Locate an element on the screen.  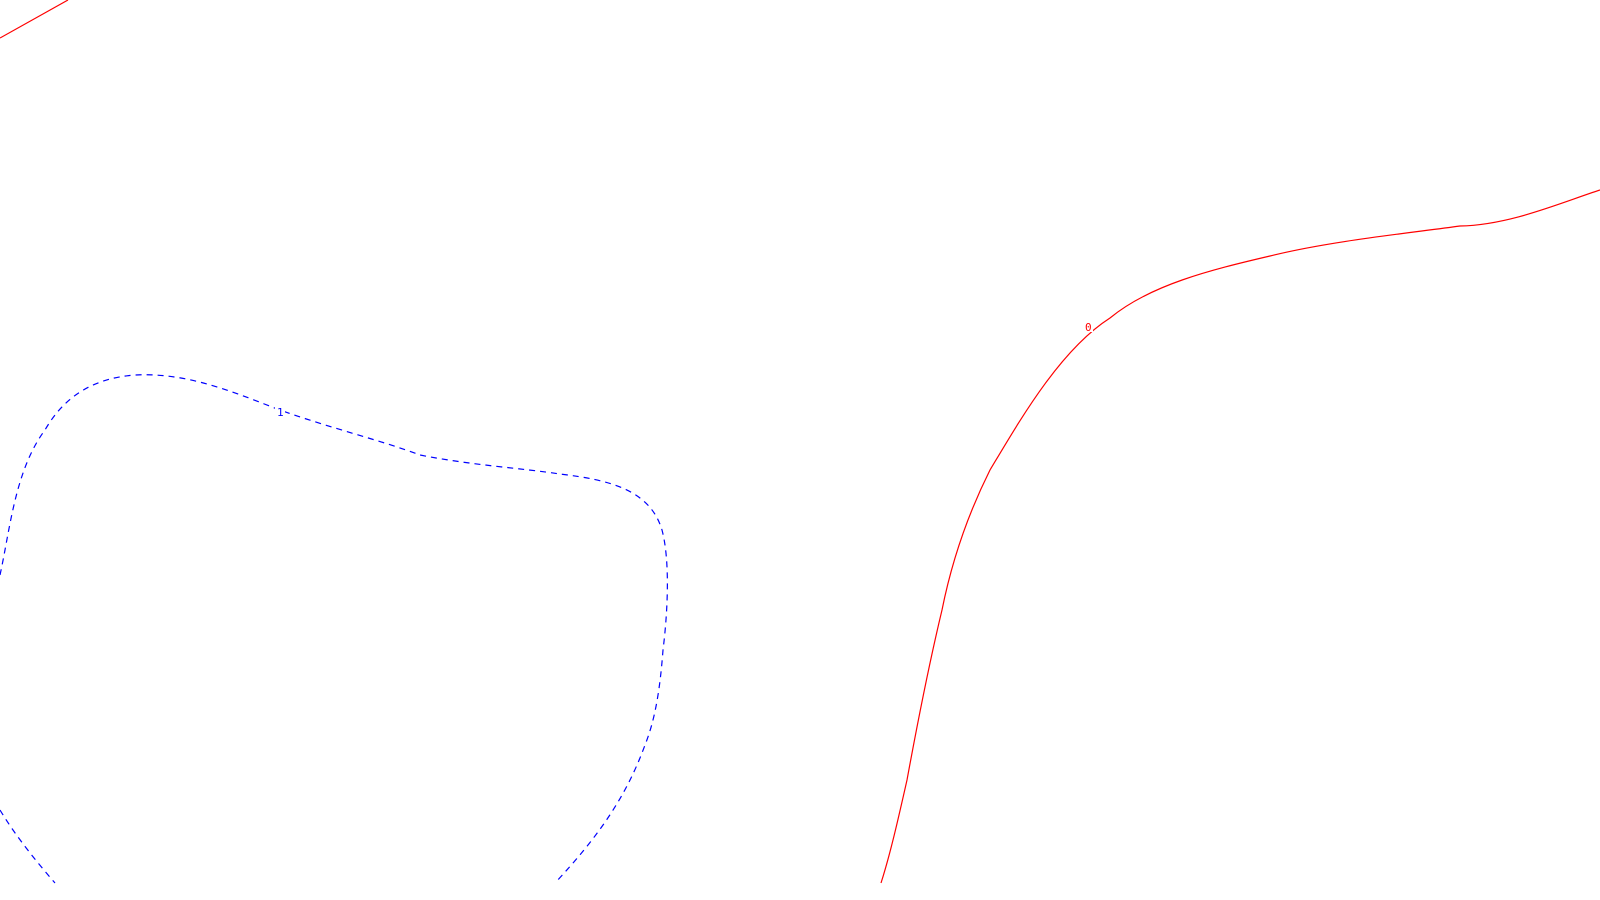
contour-label-level-0: 0 is located at coordinates (1088, 327).